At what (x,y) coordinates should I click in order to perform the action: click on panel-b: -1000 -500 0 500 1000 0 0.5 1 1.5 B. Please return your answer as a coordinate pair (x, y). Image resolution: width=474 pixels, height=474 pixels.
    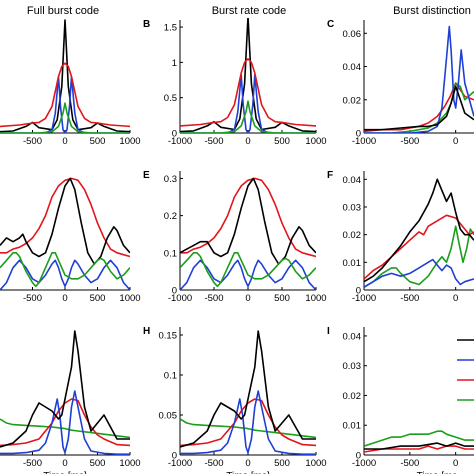
    Looking at the image, I should click on (235, 82).